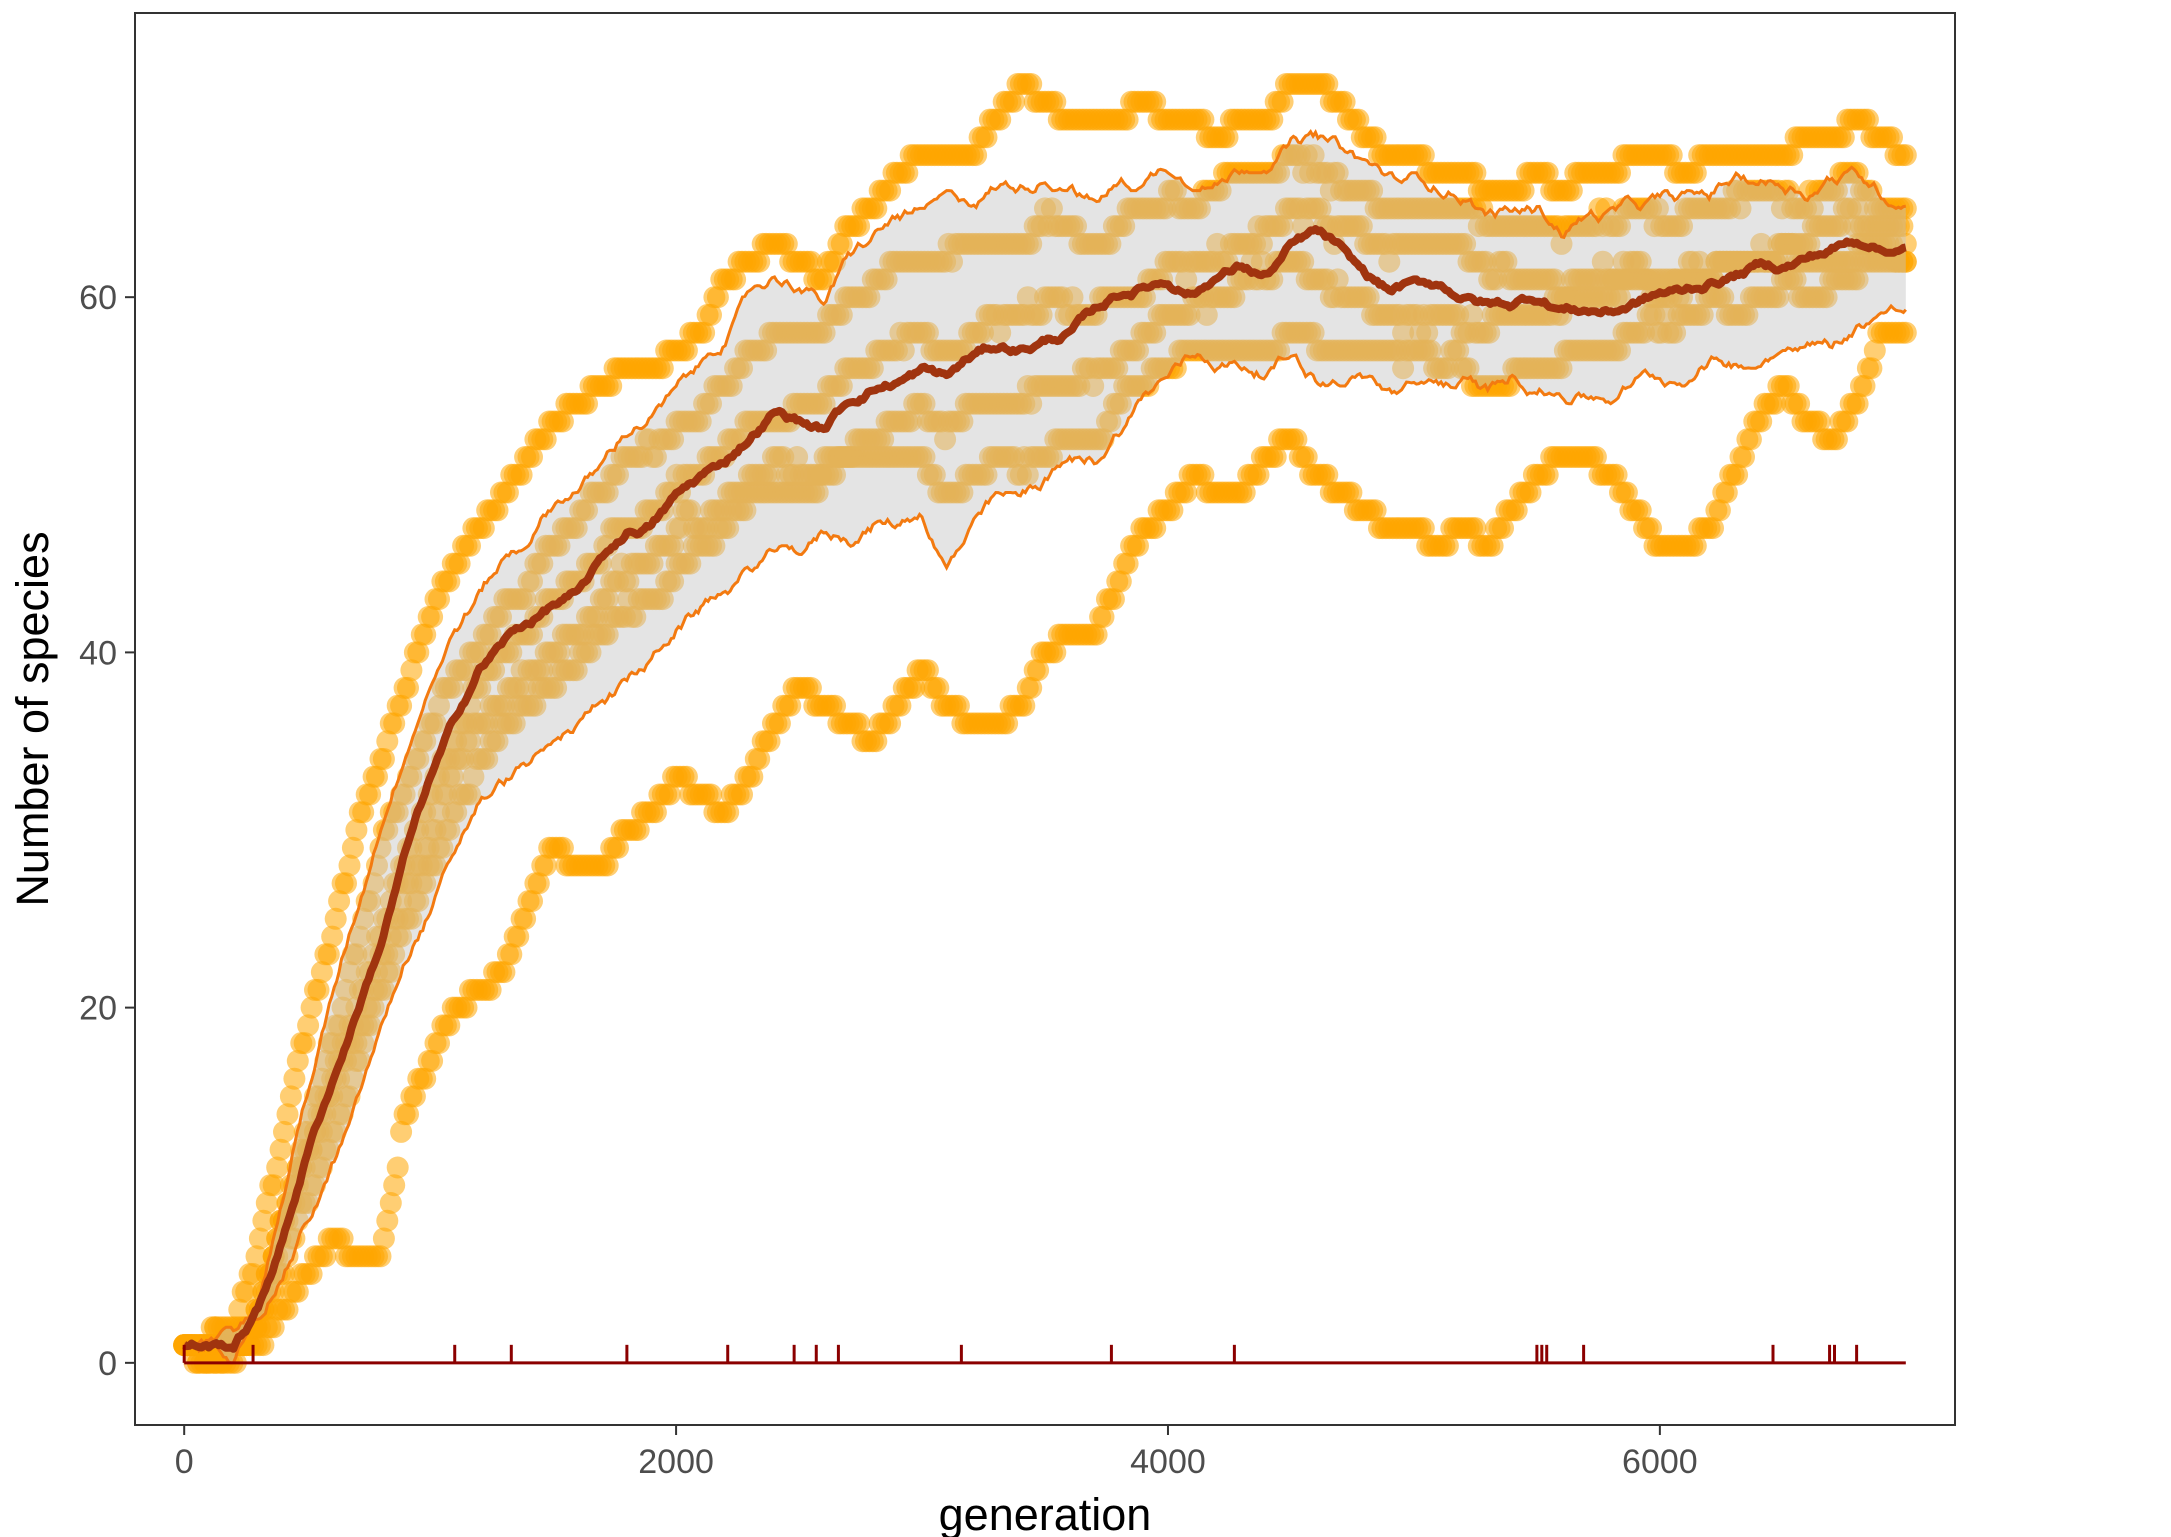  What do you see at coordinates (98, 298) in the screenshot?
I see `y-tick-label: 60` at bounding box center [98, 298].